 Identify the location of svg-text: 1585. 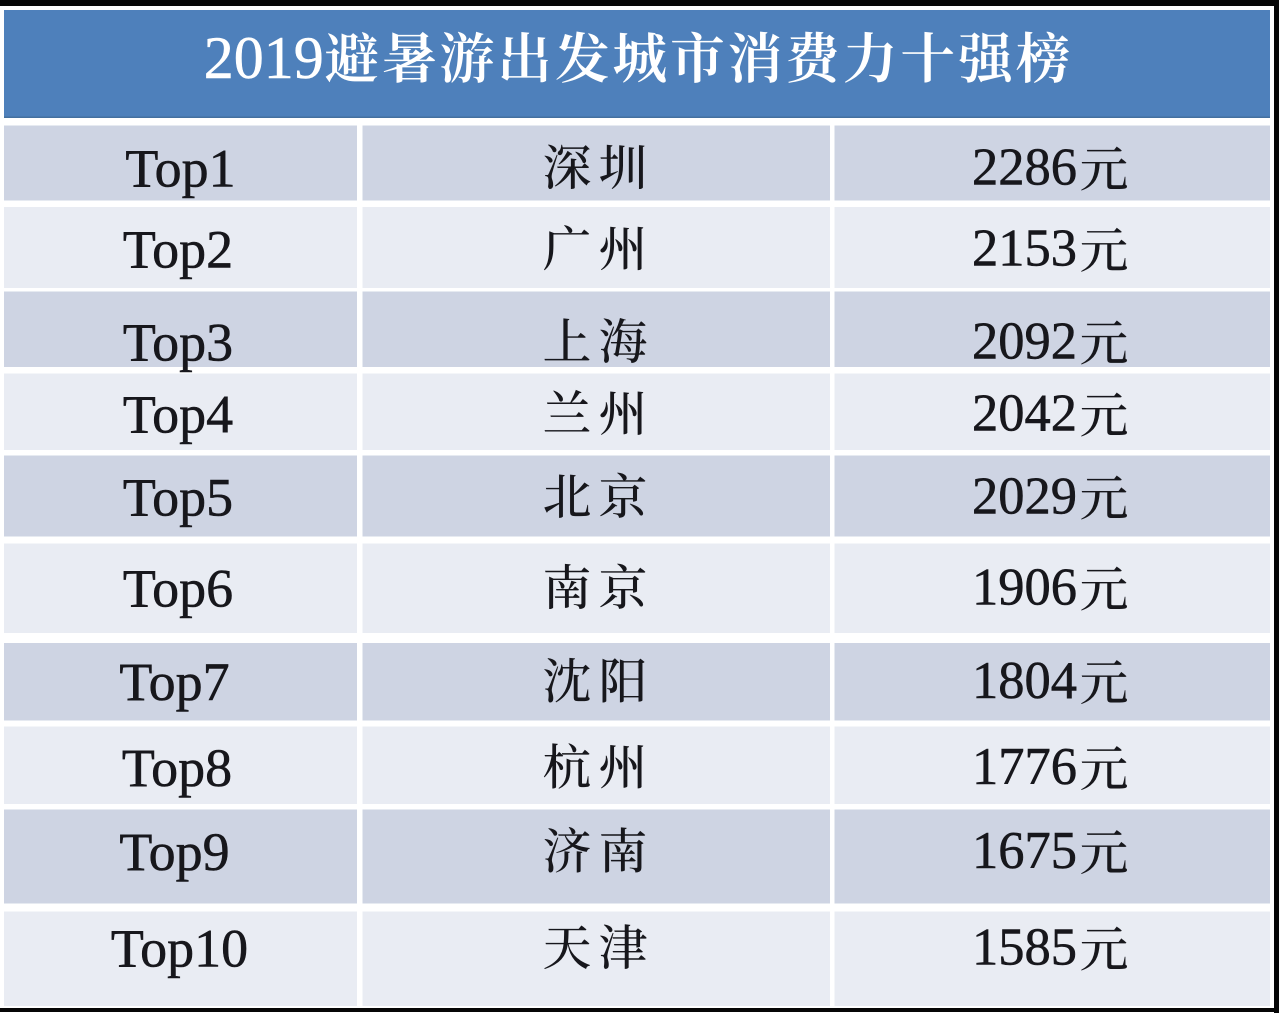
(1024, 948).